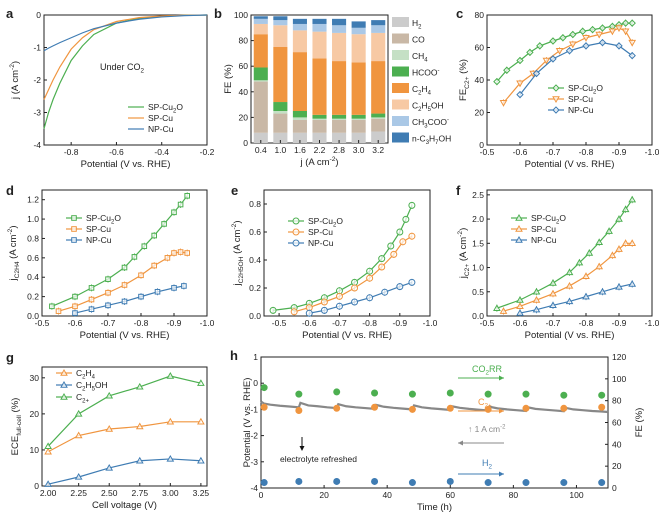 The height and width of the screenshot is (520, 663). Describe the element at coordinates (296, 243) in the screenshot. I see `e-legend-marker` at that location.